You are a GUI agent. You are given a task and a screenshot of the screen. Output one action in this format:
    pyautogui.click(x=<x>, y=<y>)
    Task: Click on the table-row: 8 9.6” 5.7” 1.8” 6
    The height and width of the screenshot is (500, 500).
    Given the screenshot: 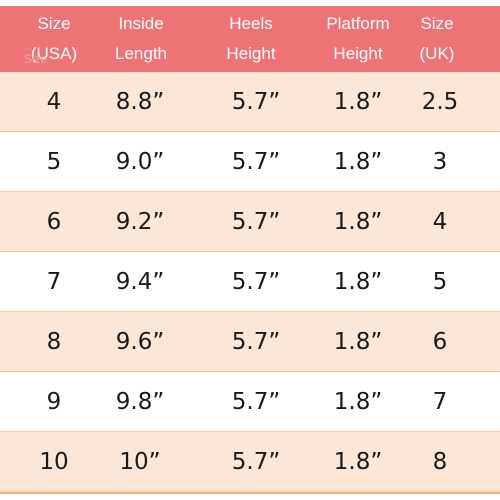 What is the action you would take?
    pyautogui.click(x=250, y=342)
    